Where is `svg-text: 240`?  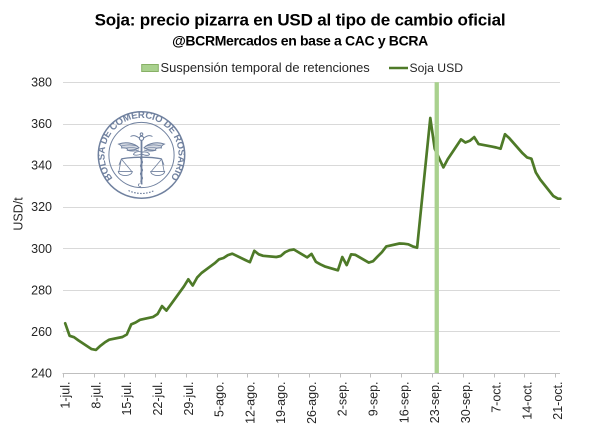
svg-text: 240 is located at coordinates (41, 374).